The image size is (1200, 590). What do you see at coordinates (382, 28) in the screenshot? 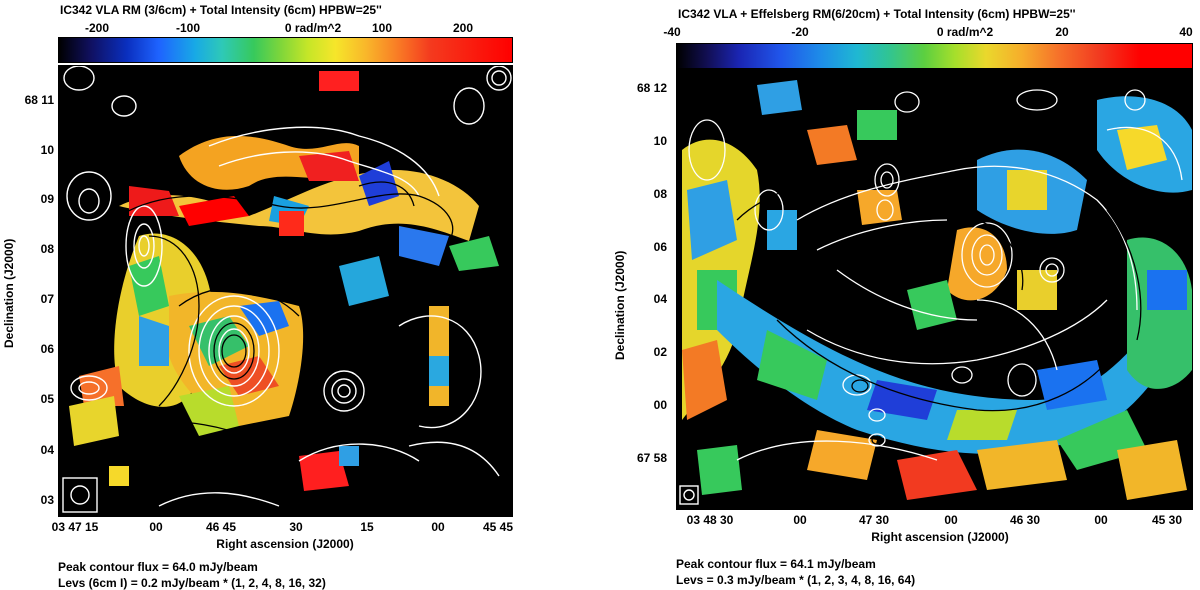
I see `left-cb-label: 100` at bounding box center [382, 28].